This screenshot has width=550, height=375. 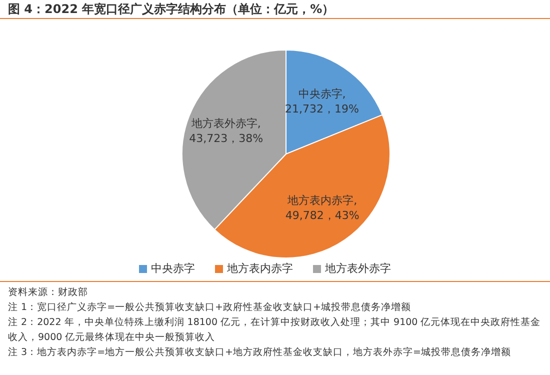 What do you see at coordinates (226, 131) in the screenshot?
I see `data-label: 地方表外赤字, 43,723，38%` at bounding box center [226, 131].